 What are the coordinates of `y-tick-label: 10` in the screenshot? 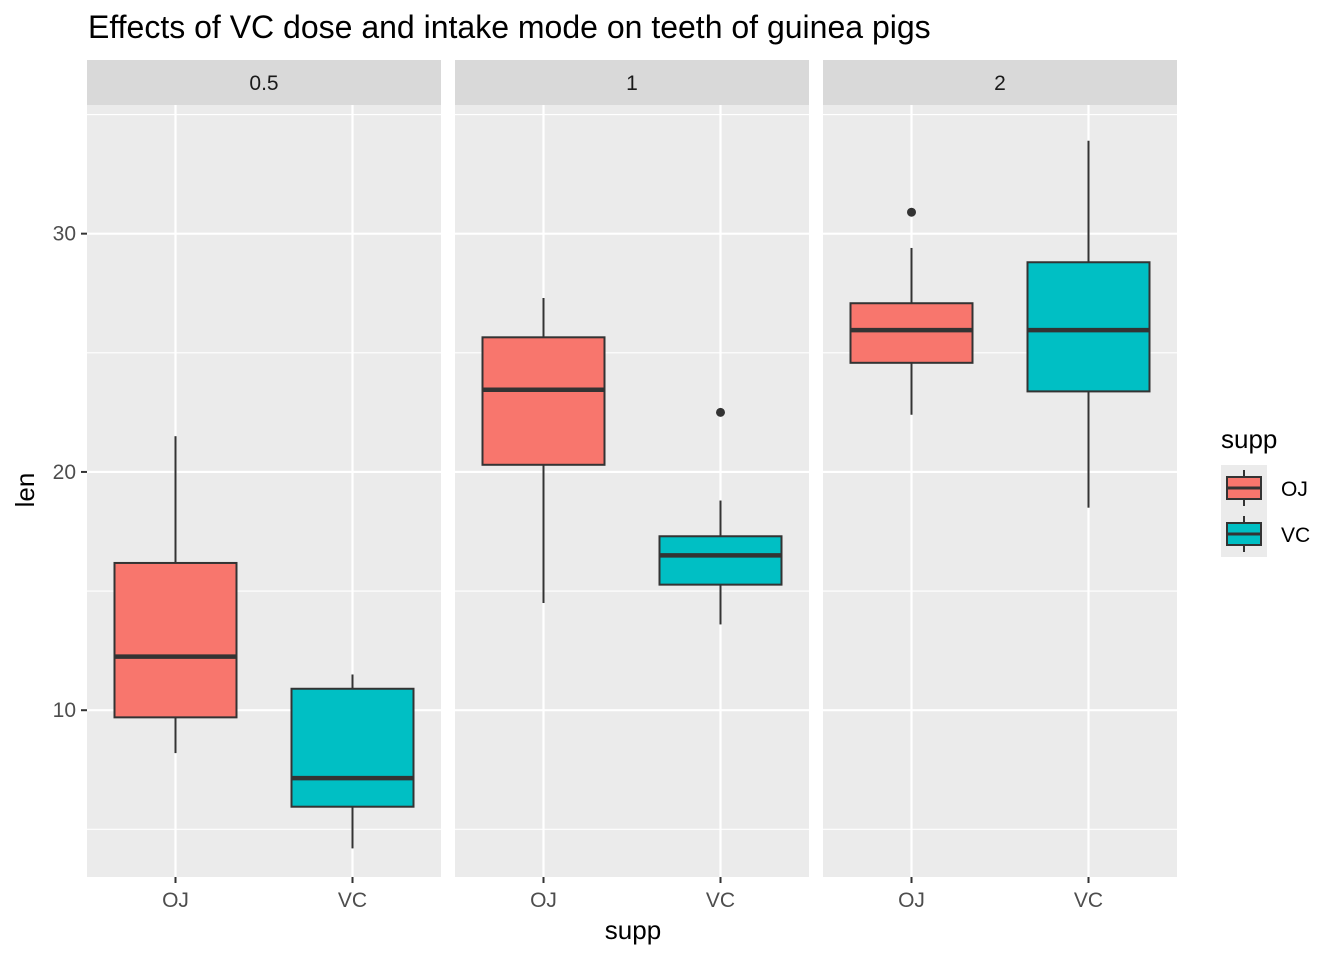 It's located at (64, 710).